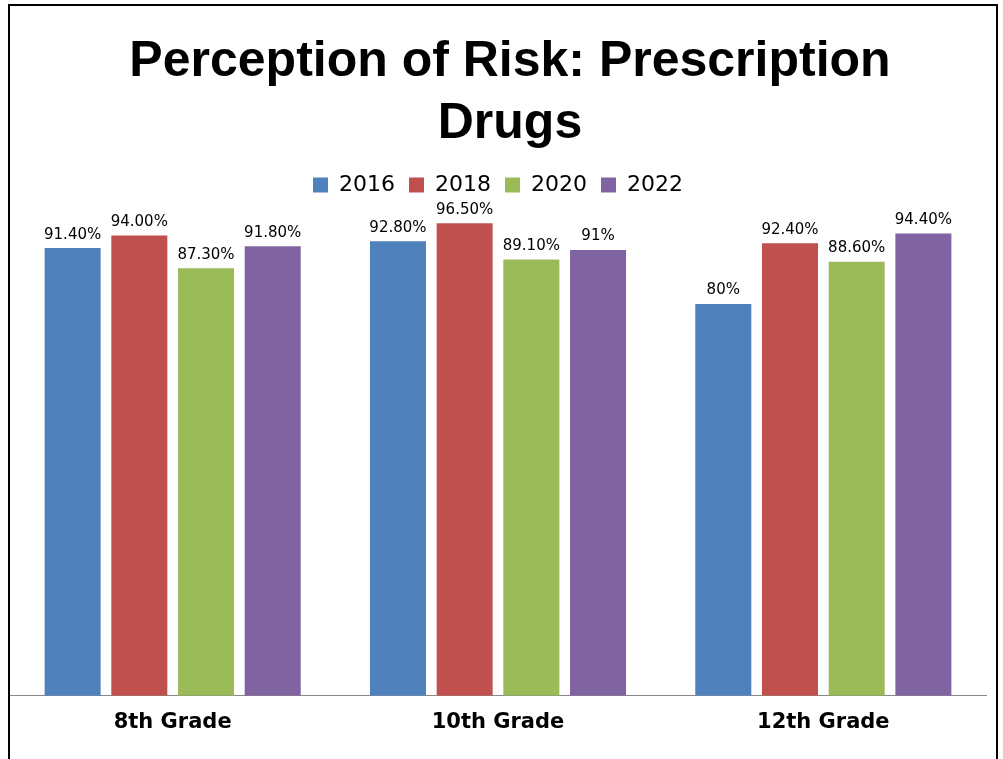 This screenshot has width=1003, height=759. What do you see at coordinates (559, 183) in the screenshot?
I see `legend-label: 2020` at bounding box center [559, 183].